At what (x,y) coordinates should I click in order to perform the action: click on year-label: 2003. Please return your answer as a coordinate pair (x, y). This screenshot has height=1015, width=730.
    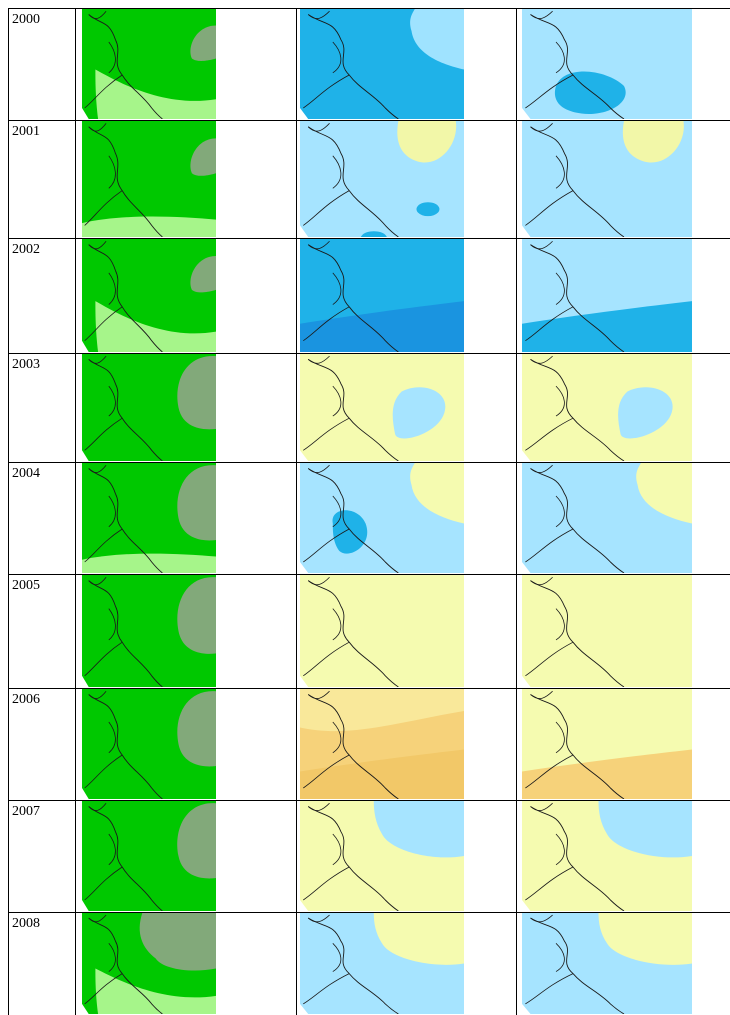
    Looking at the image, I should click on (26, 364).